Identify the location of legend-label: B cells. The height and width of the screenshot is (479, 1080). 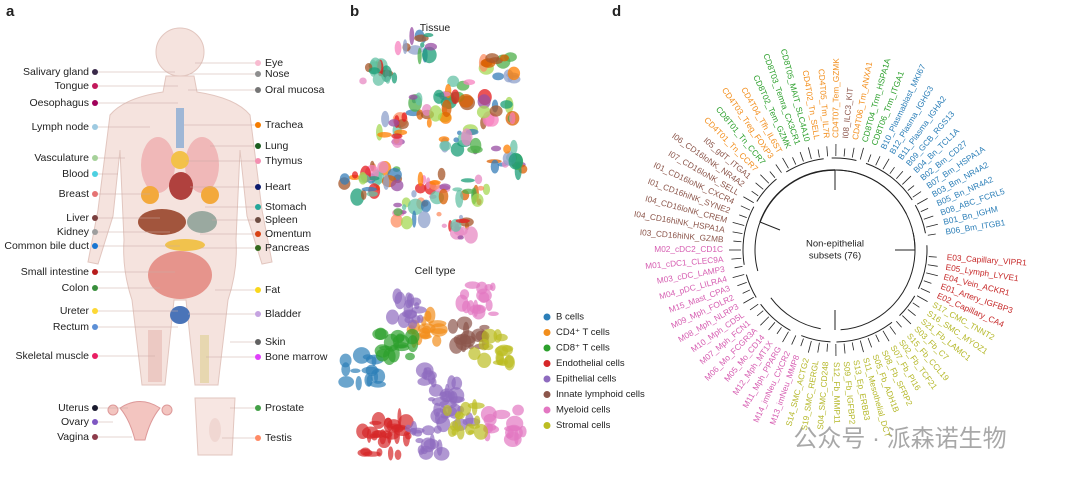
(570, 317).